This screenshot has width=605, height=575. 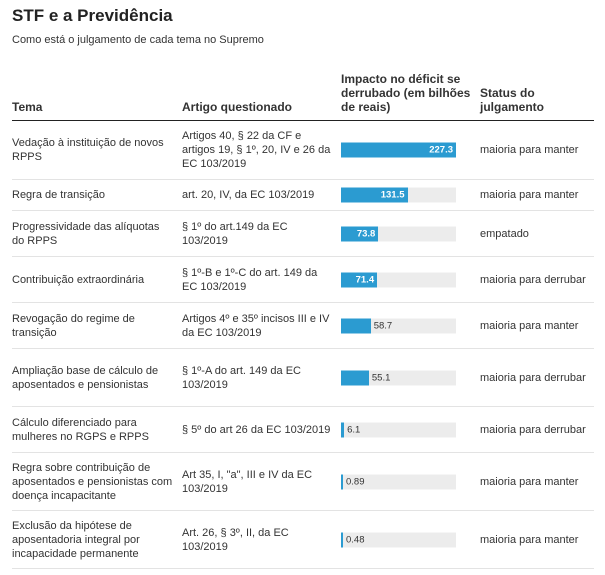 I want to click on bar-value-label: 227.3, so click(x=441, y=150).